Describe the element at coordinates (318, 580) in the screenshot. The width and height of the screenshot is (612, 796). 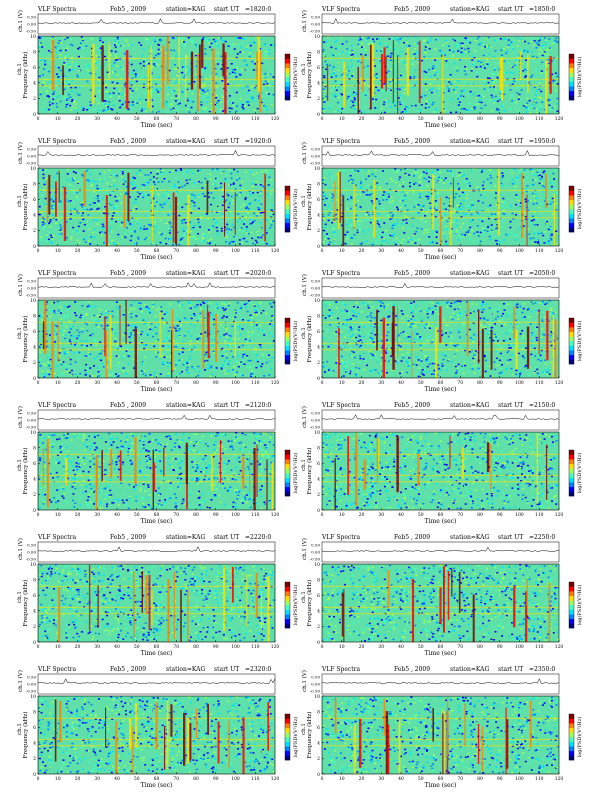
I see `y-tick-label: 8` at that location.